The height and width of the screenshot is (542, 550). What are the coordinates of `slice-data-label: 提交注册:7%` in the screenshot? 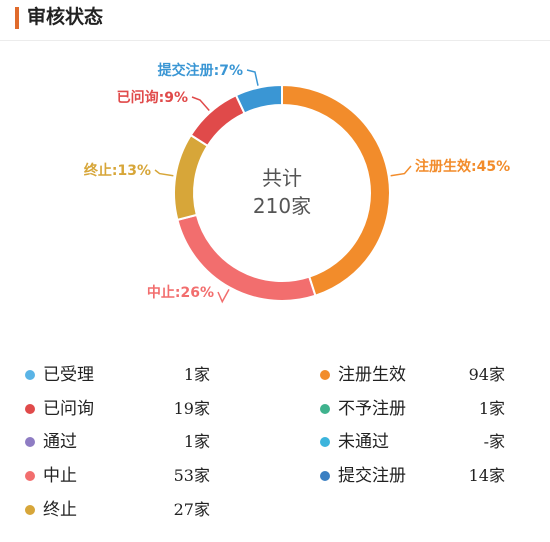 It's located at (200, 70).